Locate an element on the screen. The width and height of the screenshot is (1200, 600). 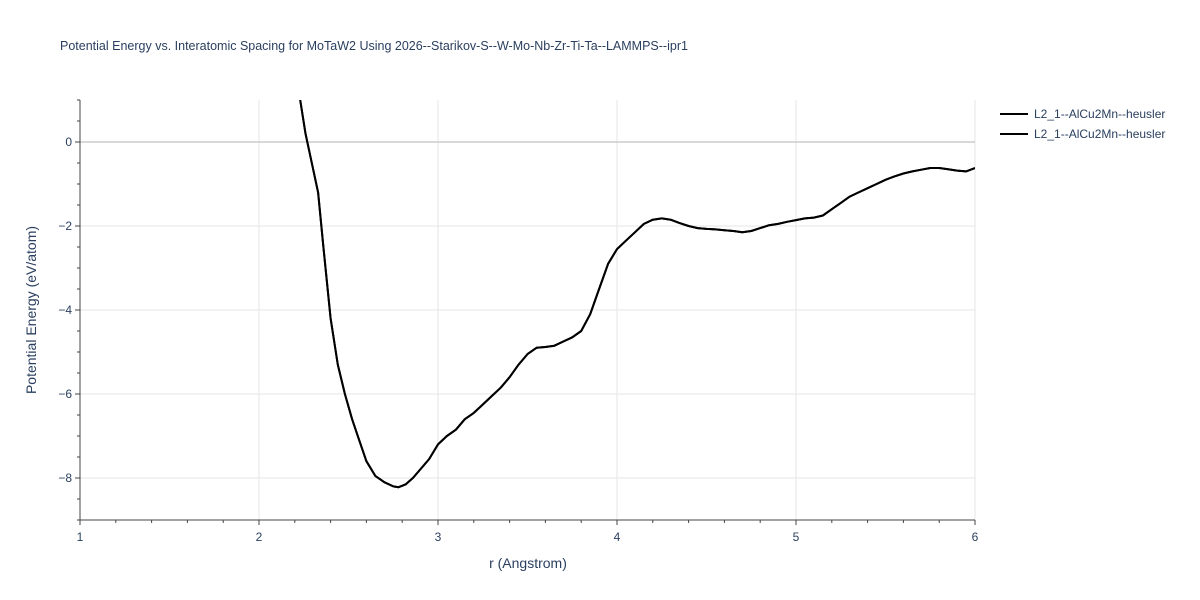
y-tick-label: −8 is located at coordinates (65, 478).